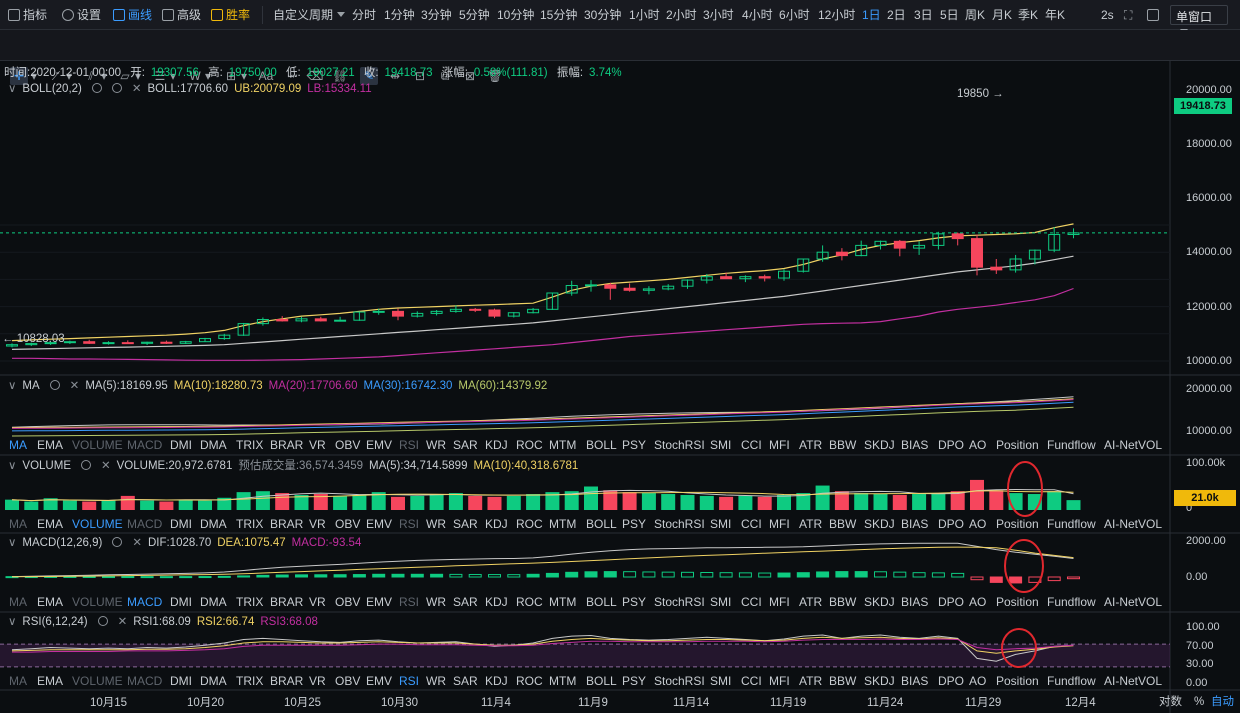  Describe the element at coordinates (843, 524) in the screenshot. I see `tab-bbw: BBW` at that location.